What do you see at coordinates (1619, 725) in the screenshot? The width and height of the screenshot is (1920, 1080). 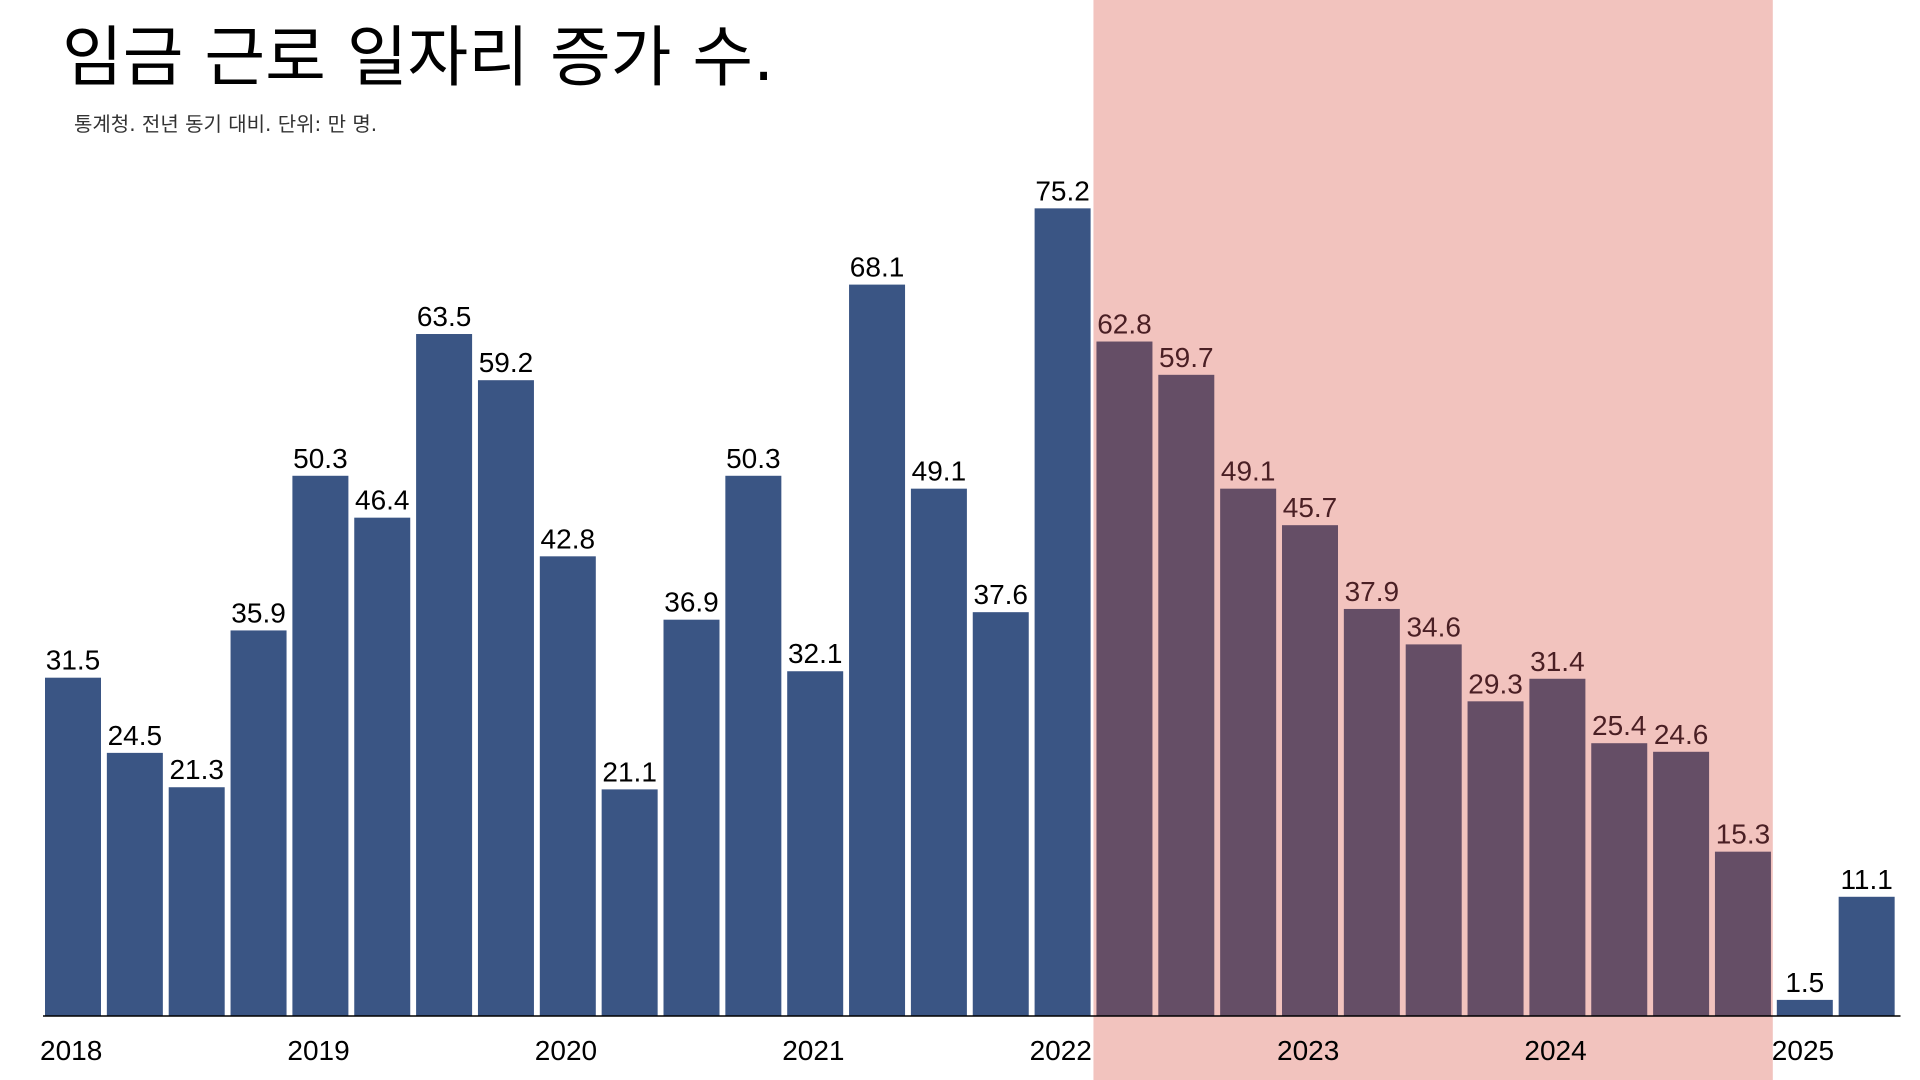 I see `bar-value-label: 25.4` at bounding box center [1619, 725].